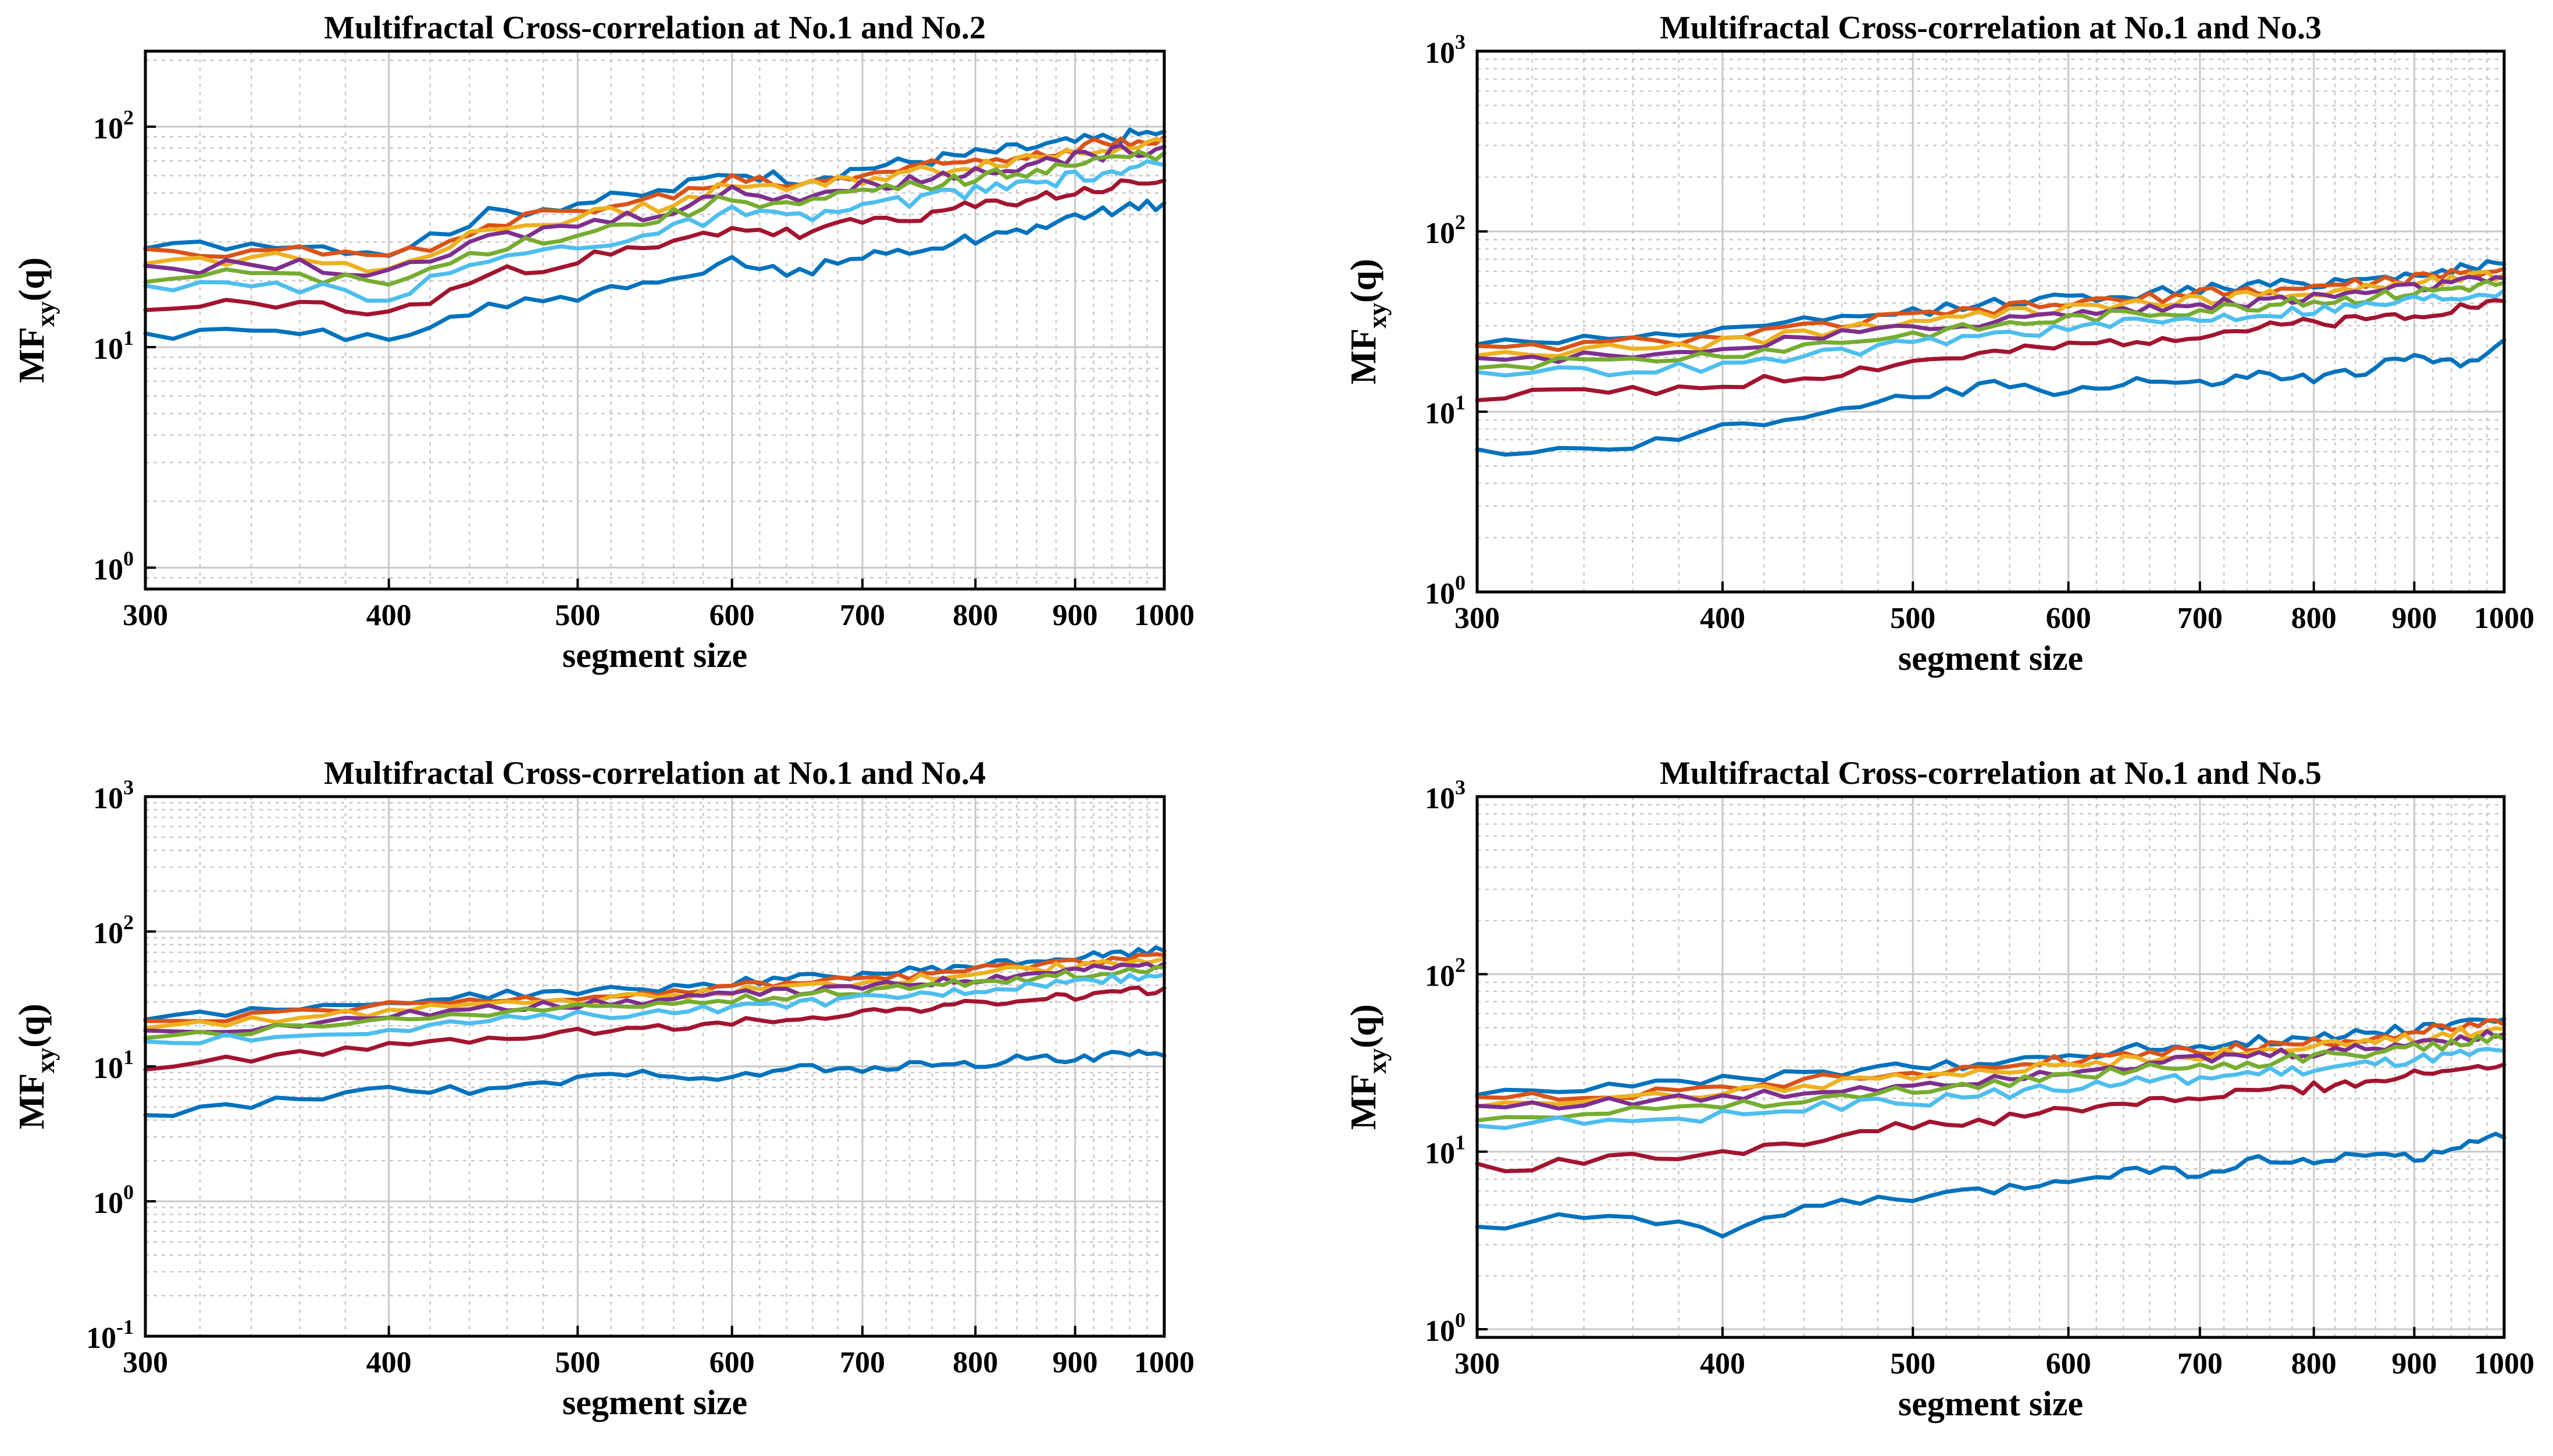 This screenshot has width=2553, height=1456. I want to click on series-line-q4, so click(655, 211).